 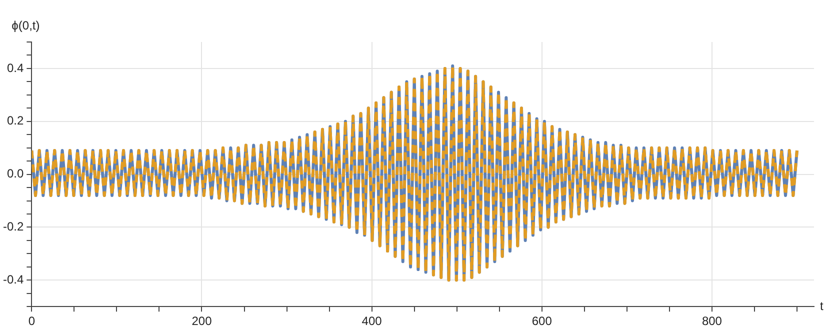 I want to click on y-tick-label: 0.4, so click(x=15, y=67).